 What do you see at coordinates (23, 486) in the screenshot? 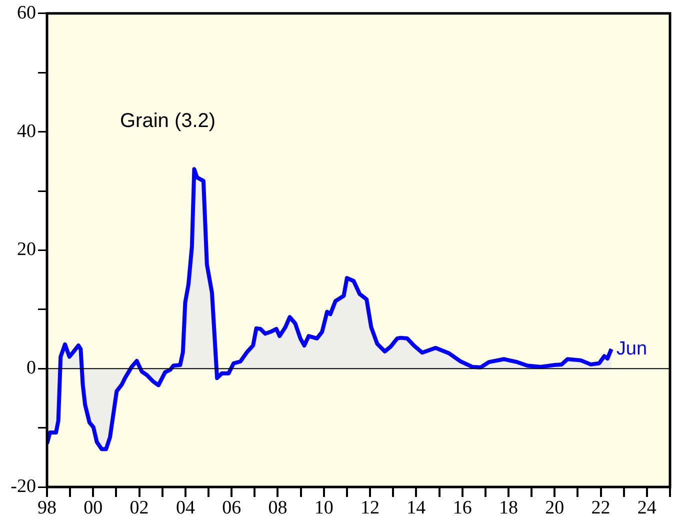
I see `y-tick-label: -20` at bounding box center [23, 486].